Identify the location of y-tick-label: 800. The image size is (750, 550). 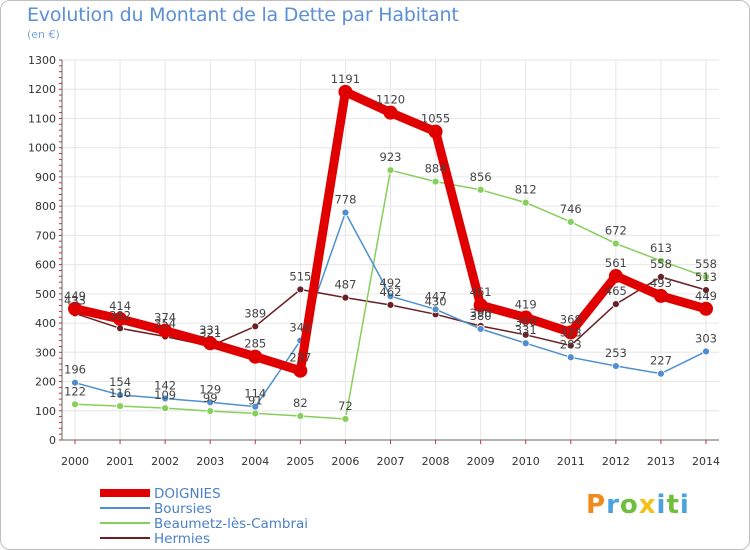
(45, 206).